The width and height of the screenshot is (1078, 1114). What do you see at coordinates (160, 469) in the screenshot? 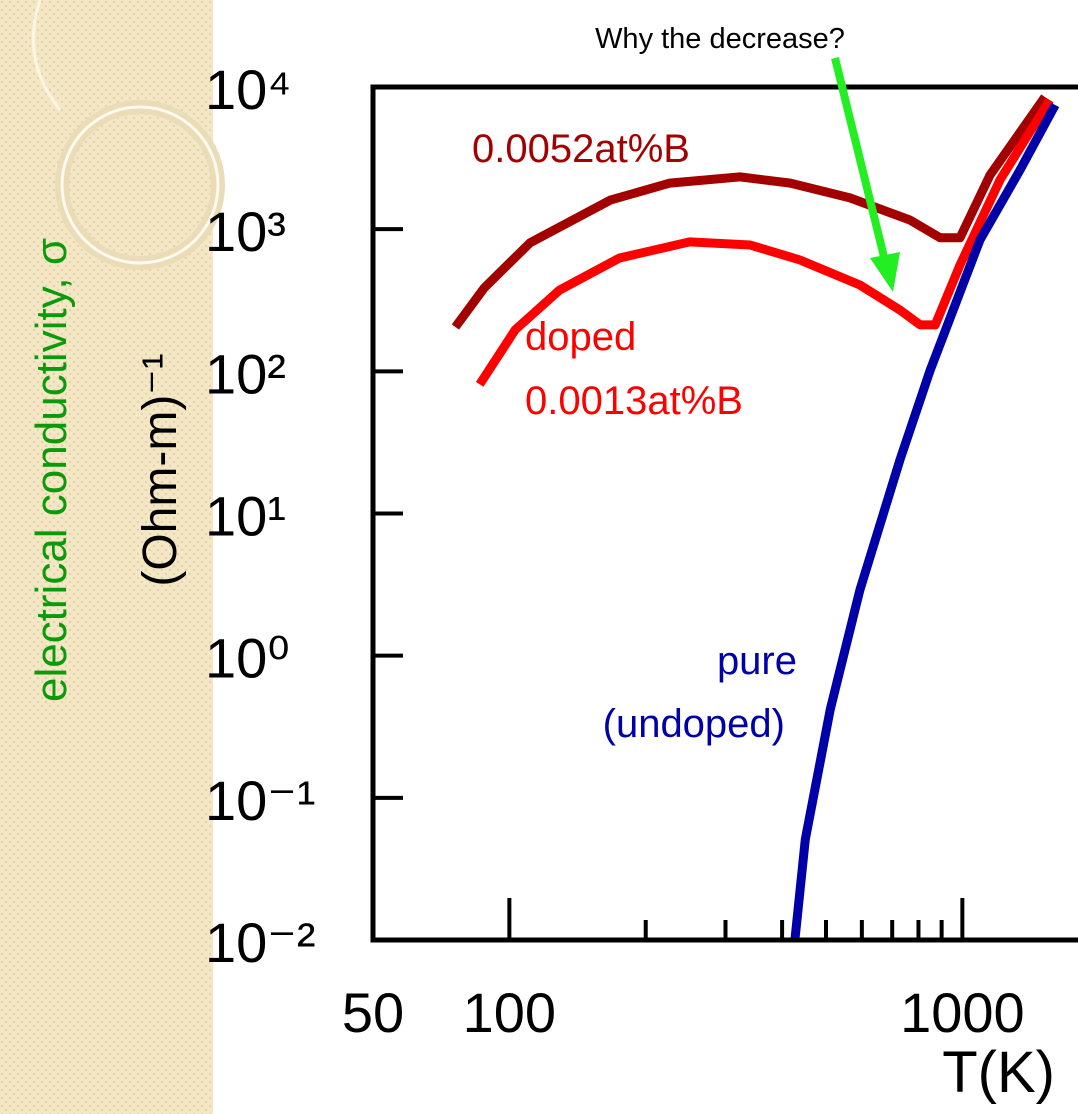
I see `y-axis-unit: (Ohm-m)⁻¹` at bounding box center [160, 469].